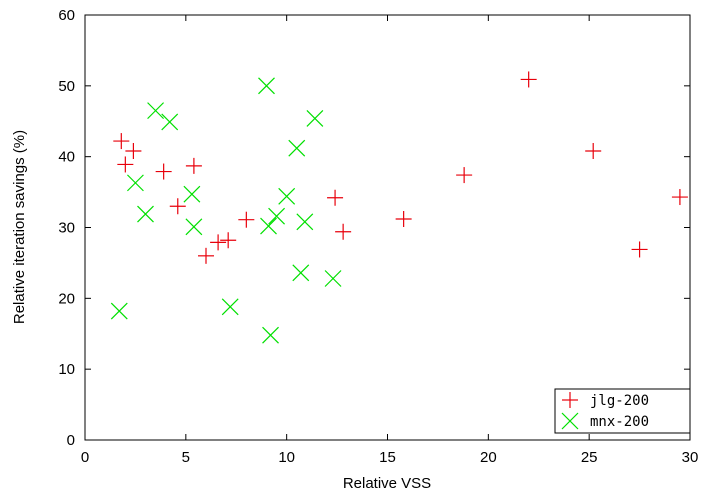 The image size is (701, 495). Describe the element at coordinates (387, 483) in the screenshot. I see `x-axis-label: Relative VSS` at that location.